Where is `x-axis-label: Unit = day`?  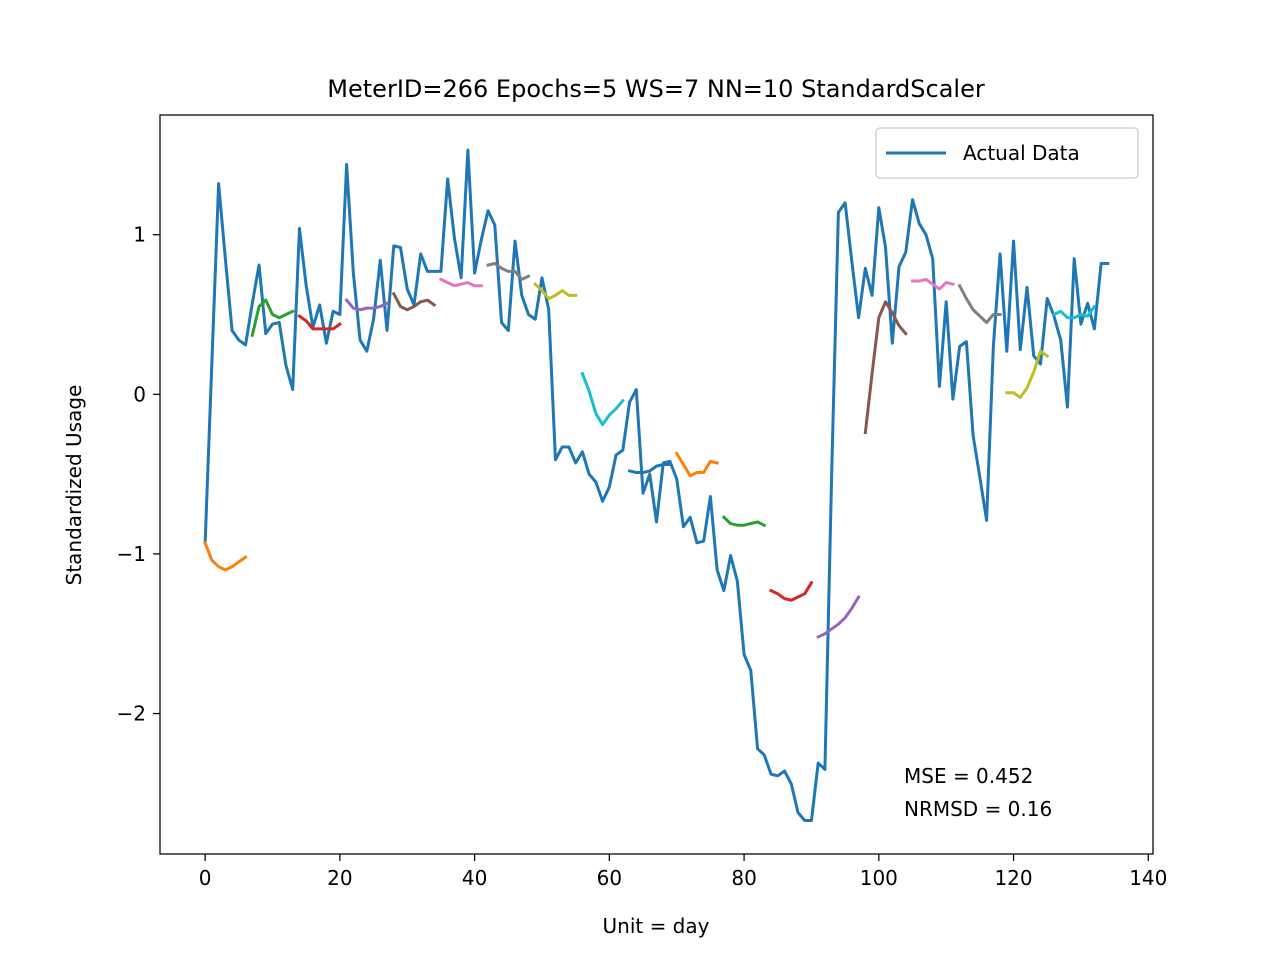
x-axis-label: Unit = day is located at coordinates (656, 926).